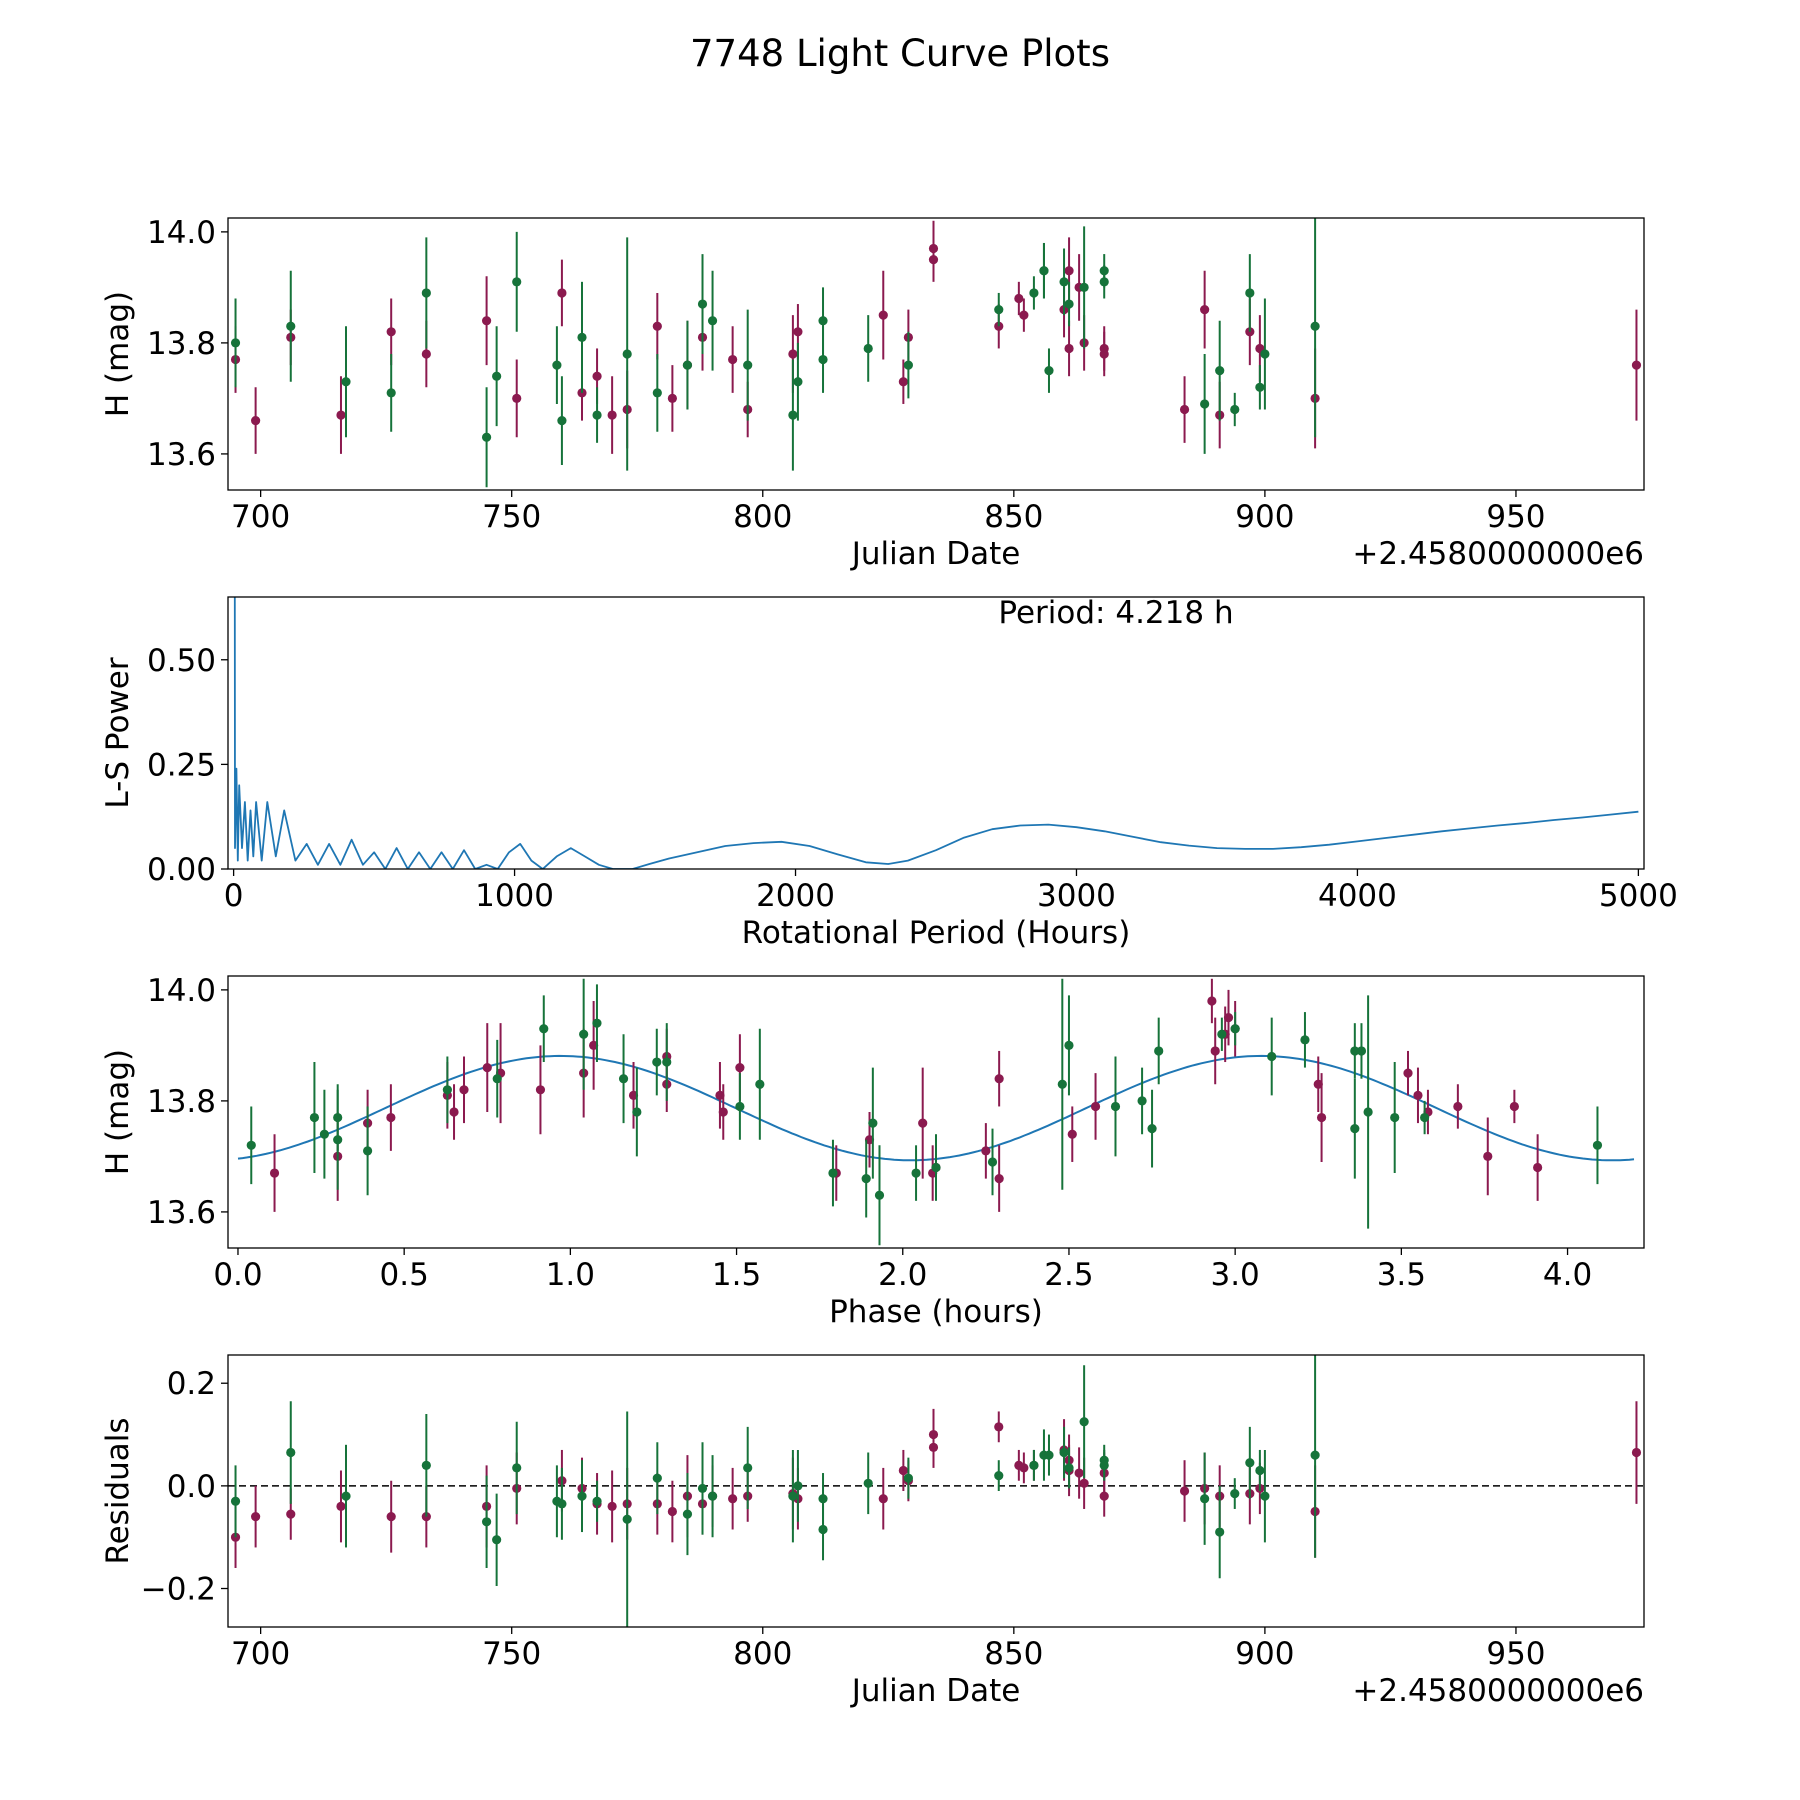  What do you see at coordinates (1264, 1654) in the screenshot?
I see `residuals-x-tick-label: 900` at bounding box center [1264, 1654].